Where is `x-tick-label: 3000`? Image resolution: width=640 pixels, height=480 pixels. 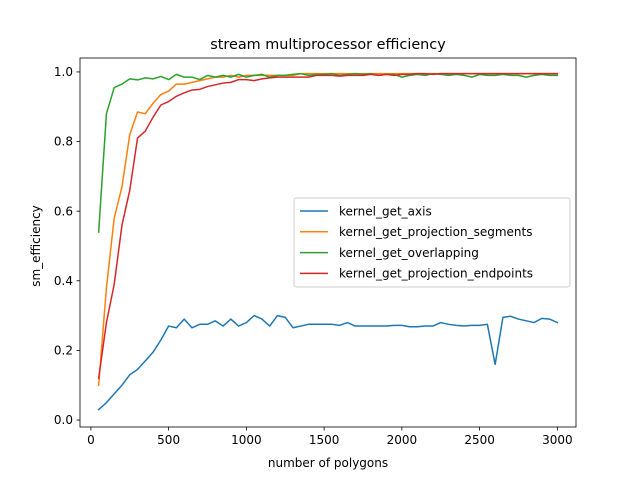 x-tick-label: 3000 is located at coordinates (557, 440).